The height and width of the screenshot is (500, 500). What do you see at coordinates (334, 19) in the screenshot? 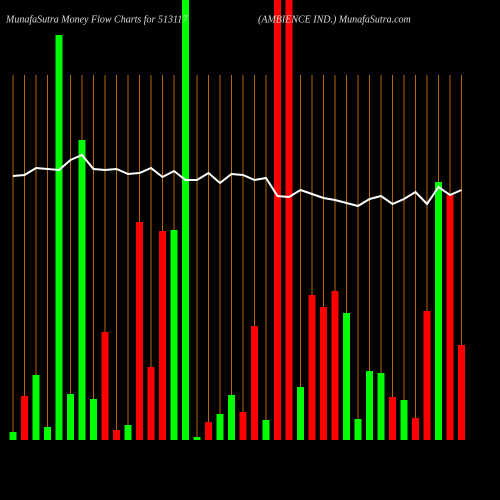
I see `chart-subtitle: (AMBIENCE IND.) MunafaSutra.com` at bounding box center [334, 19].